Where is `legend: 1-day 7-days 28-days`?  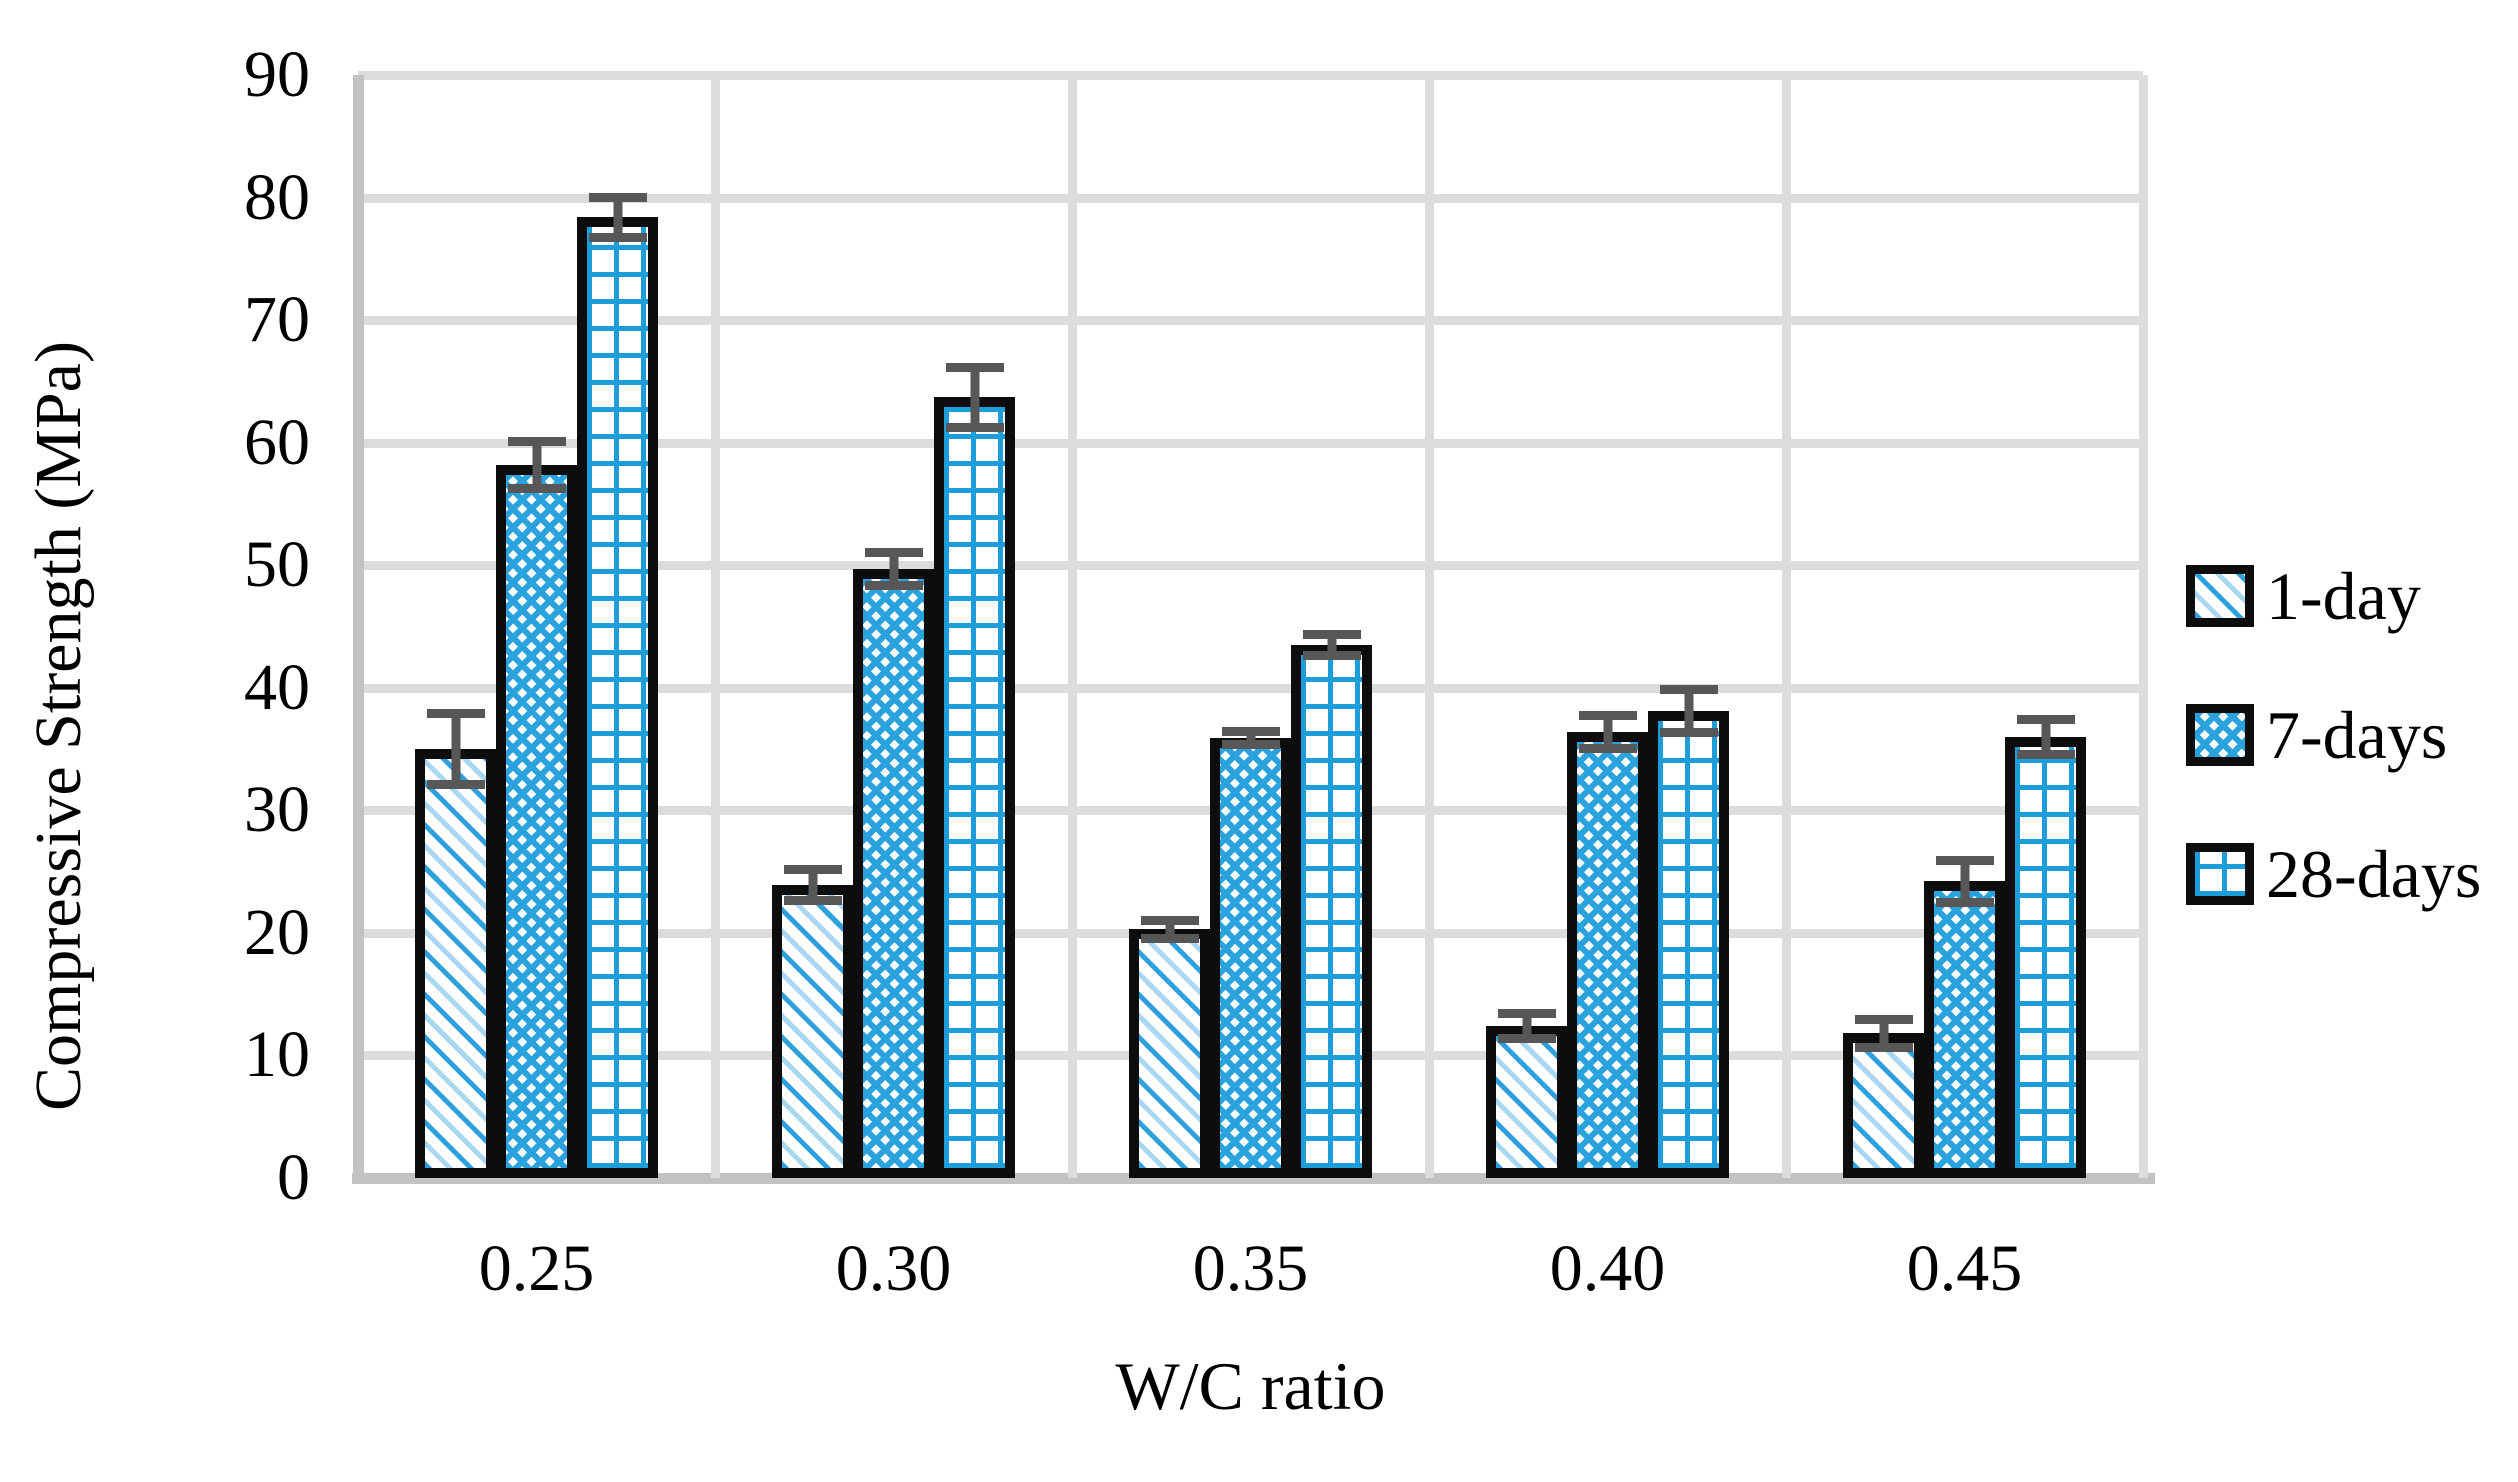
legend: 1-day 7-days 28-days is located at coordinates (2351, 741).